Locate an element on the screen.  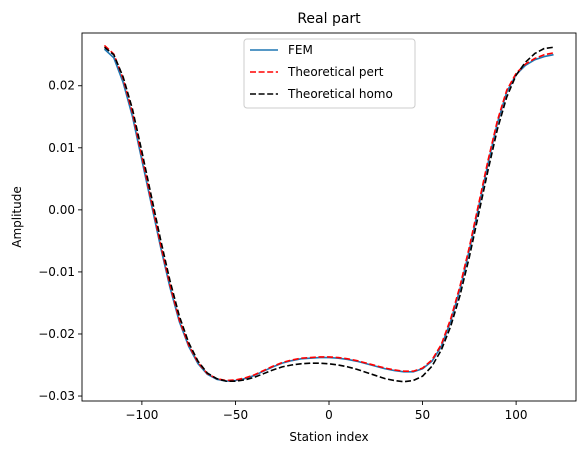
legend-box is located at coordinates (329, 73).